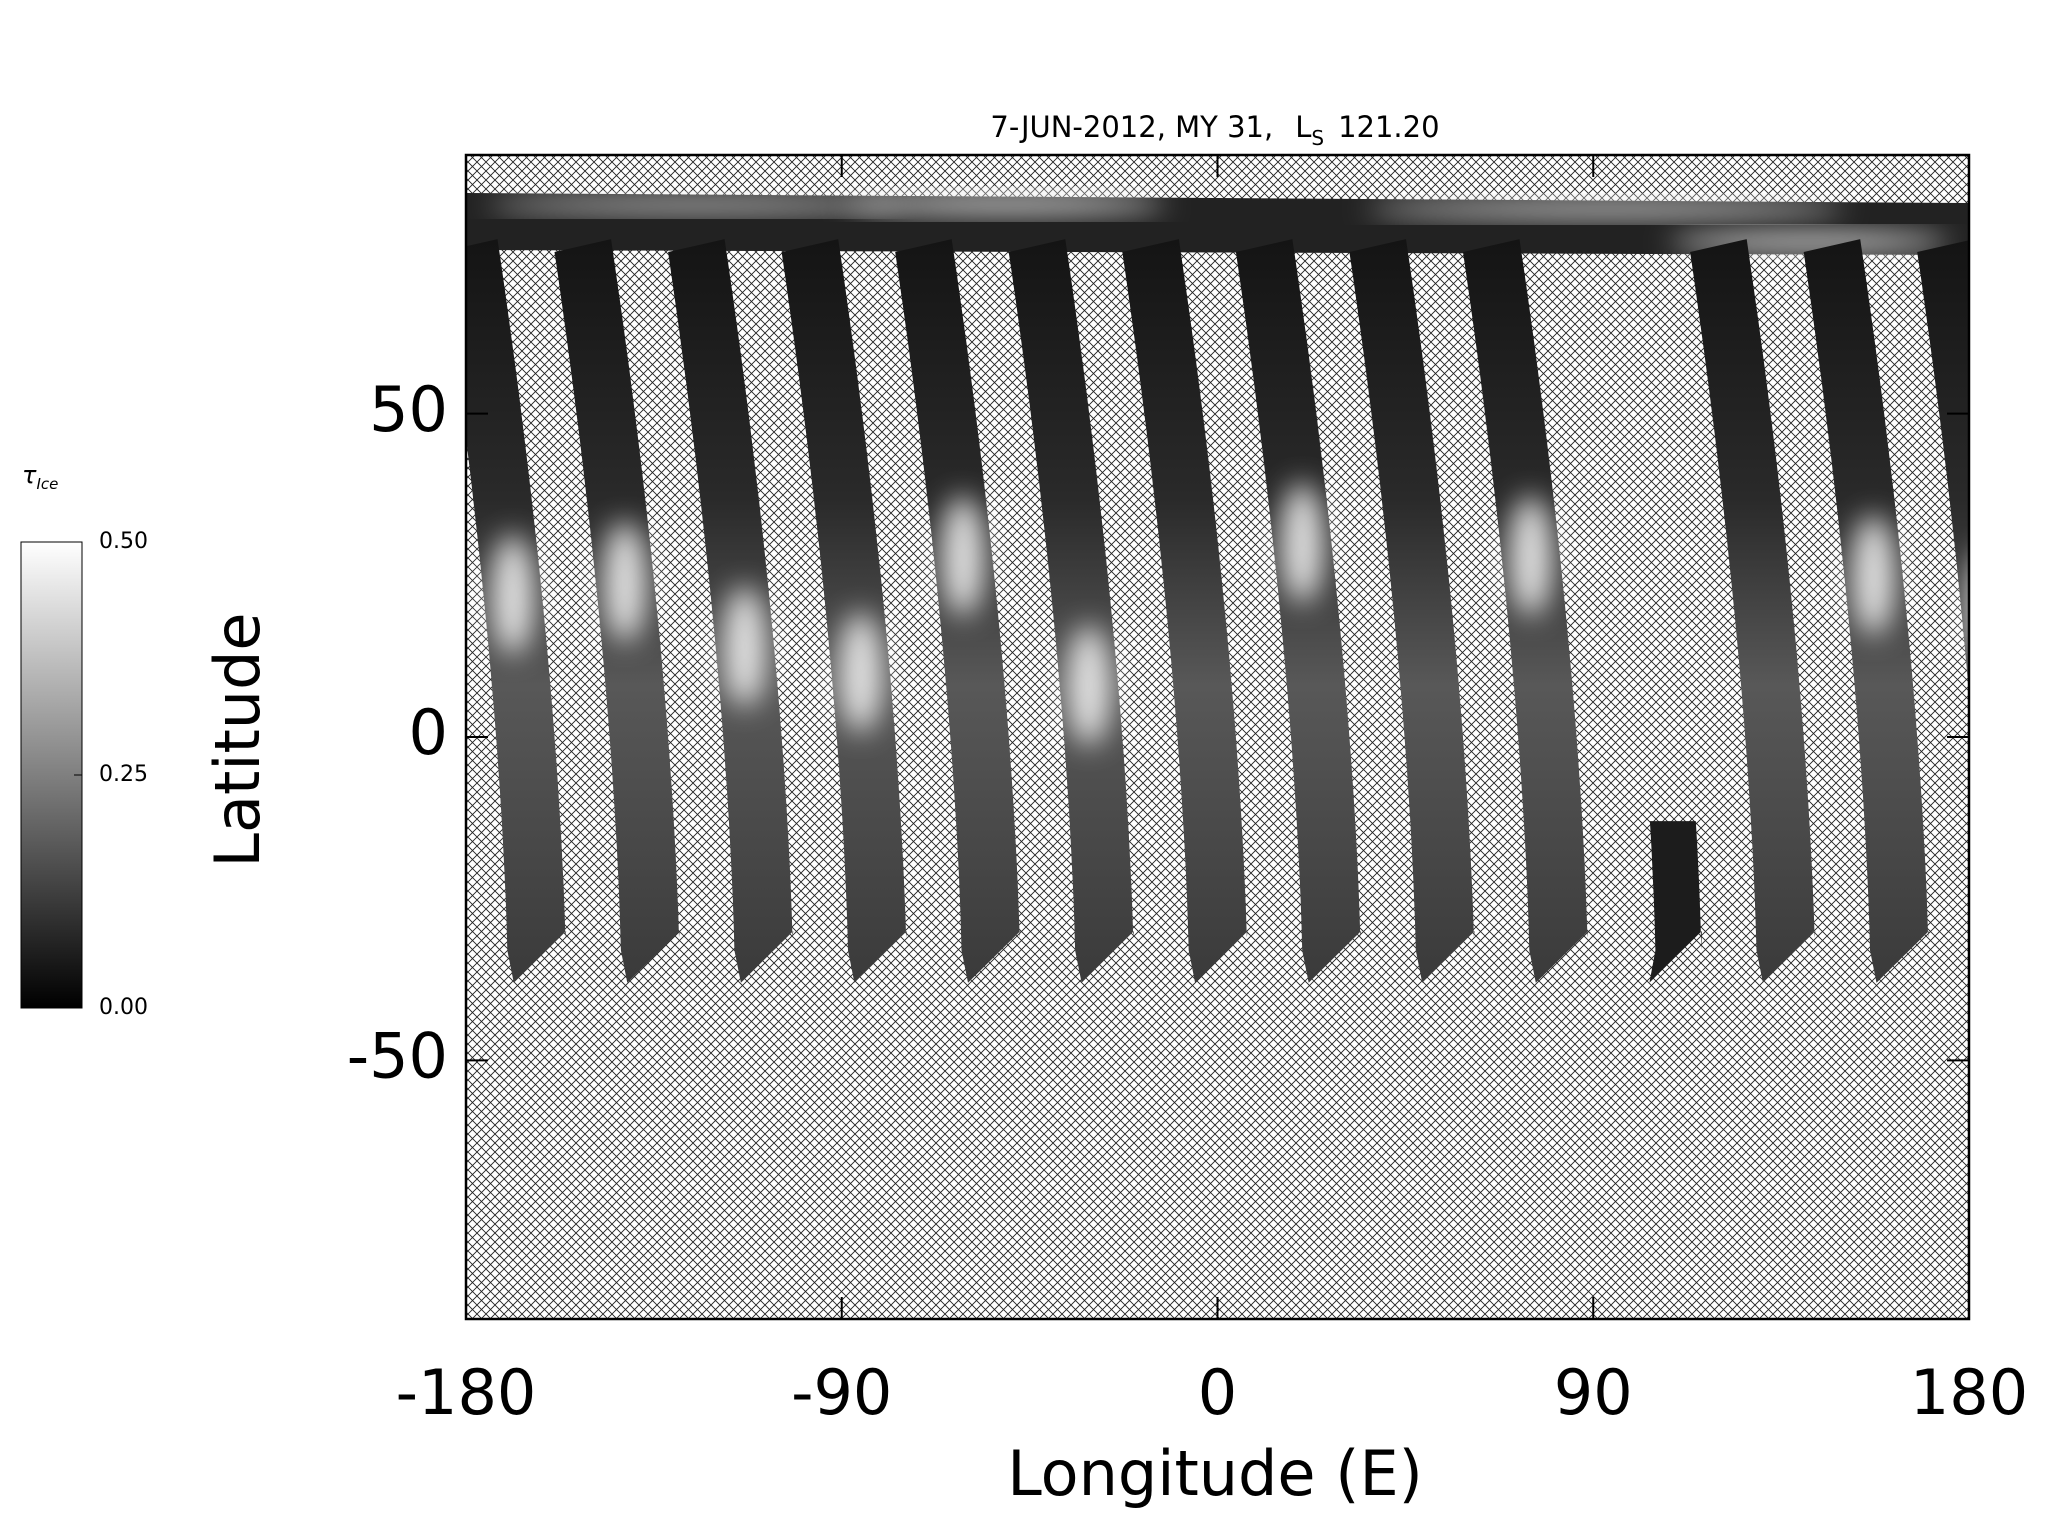 The width and height of the screenshot is (2048, 1536). I want to click on x-axis-label: Longitude (E), so click(1215, 1473).